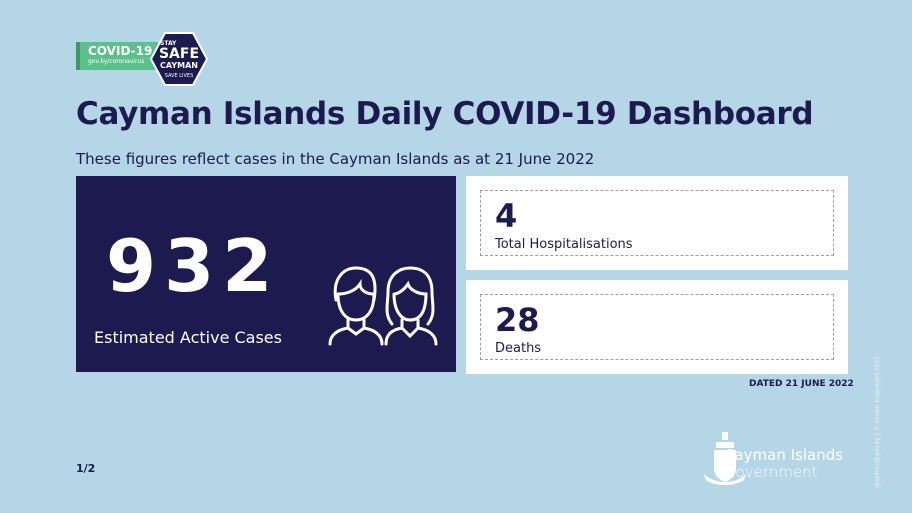  Describe the element at coordinates (506, 216) in the screenshot. I see `hospitalisations-value: 4` at that location.